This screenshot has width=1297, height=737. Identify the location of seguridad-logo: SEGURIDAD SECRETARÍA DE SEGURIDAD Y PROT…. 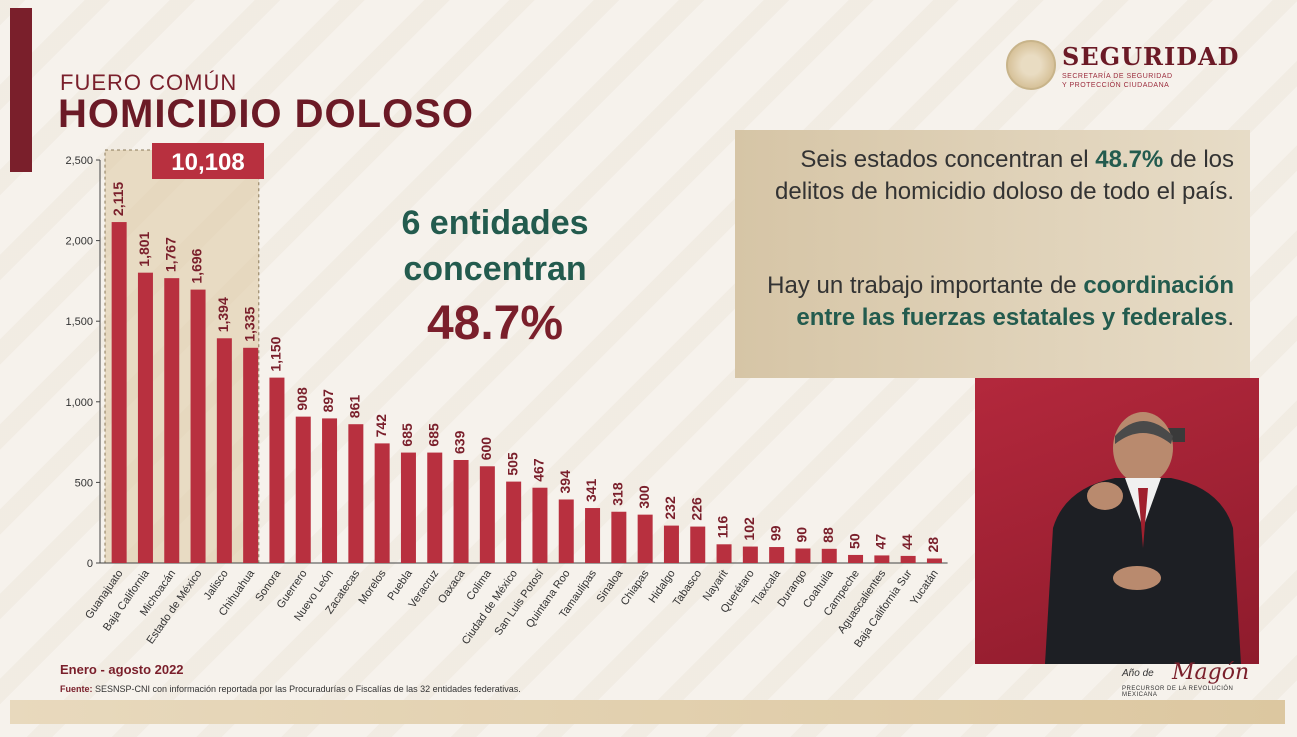
(1136, 65).